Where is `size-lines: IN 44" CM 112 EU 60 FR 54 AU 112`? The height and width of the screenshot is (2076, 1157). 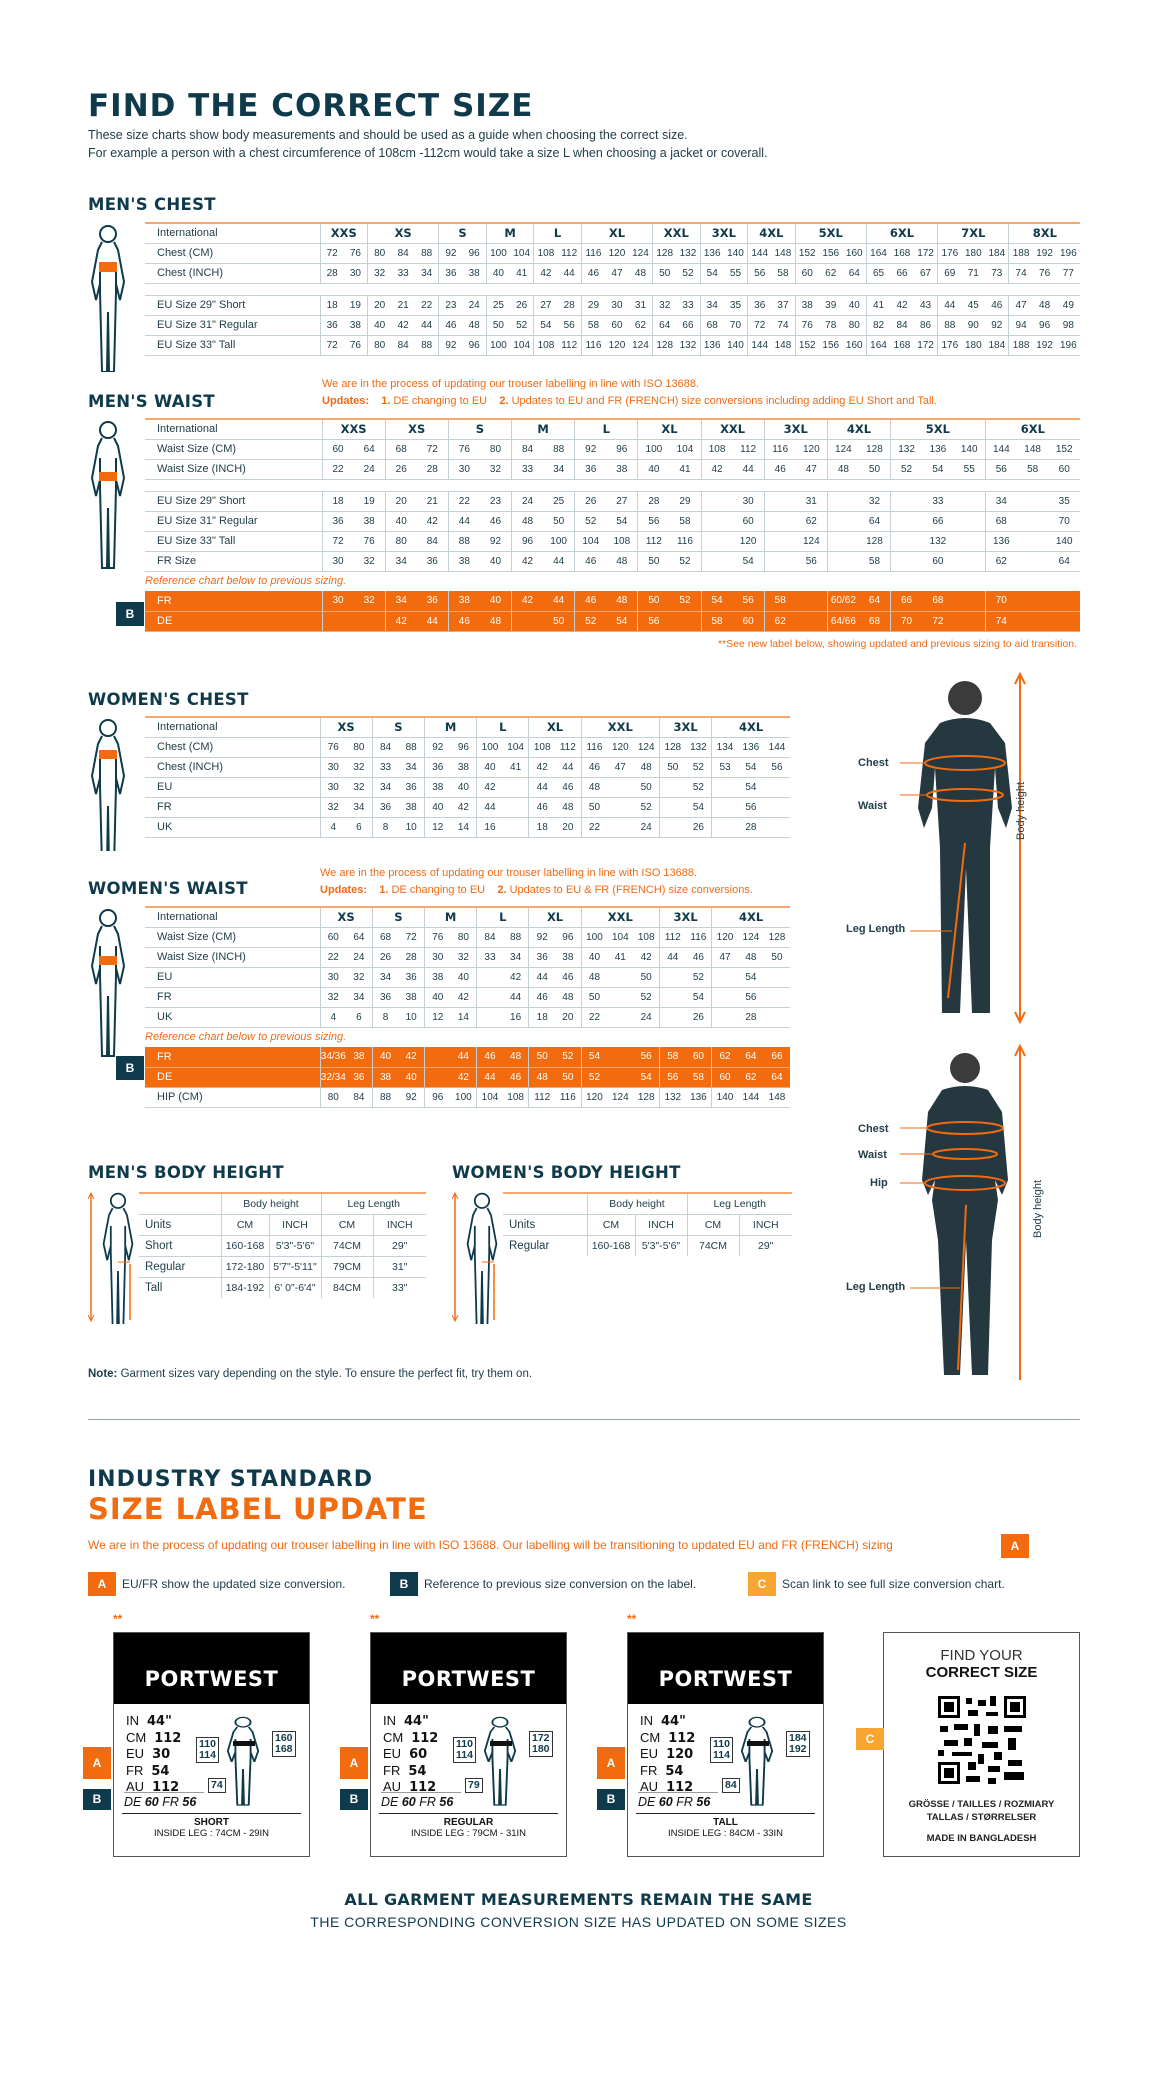
size-lines: IN 44" CM 112 EU 60 FR 54 AU 112 is located at coordinates (410, 1754).